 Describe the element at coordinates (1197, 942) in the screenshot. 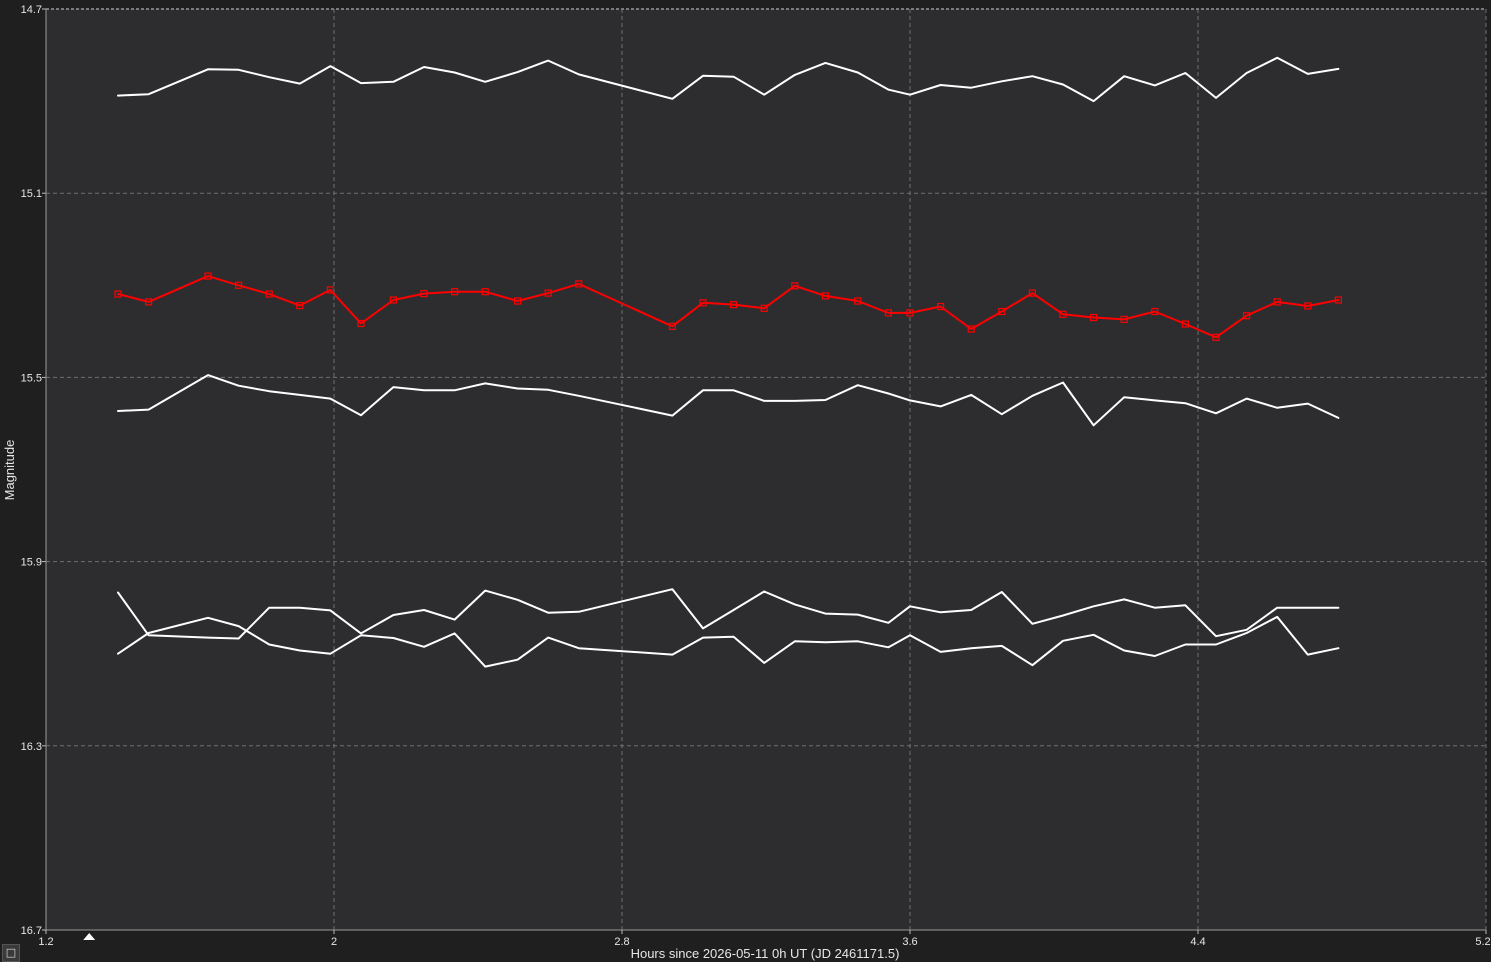

I see `x-tick-label: 4.4` at that location.